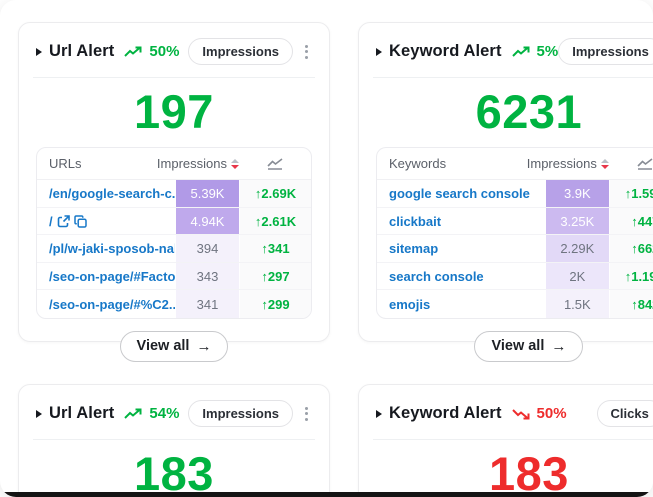  Describe the element at coordinates (520, 413) in the screenshot. I see `trend-down-icon` at that location.